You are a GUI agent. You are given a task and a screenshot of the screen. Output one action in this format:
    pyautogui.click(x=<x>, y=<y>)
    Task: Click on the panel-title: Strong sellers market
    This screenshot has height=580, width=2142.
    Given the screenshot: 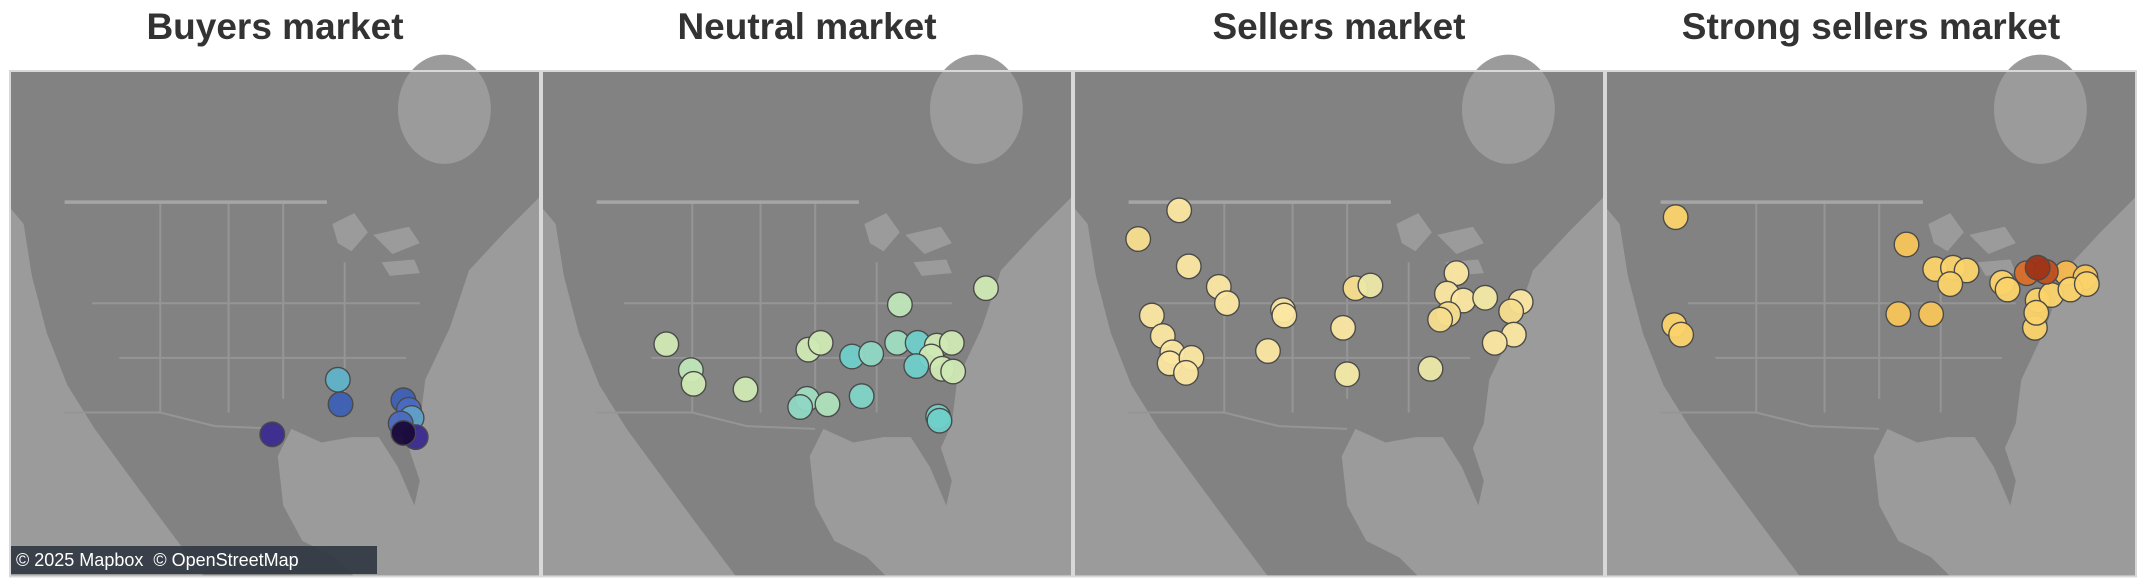 What is the action you would take?
    pyautogui.click(x=1871, y=26)
    